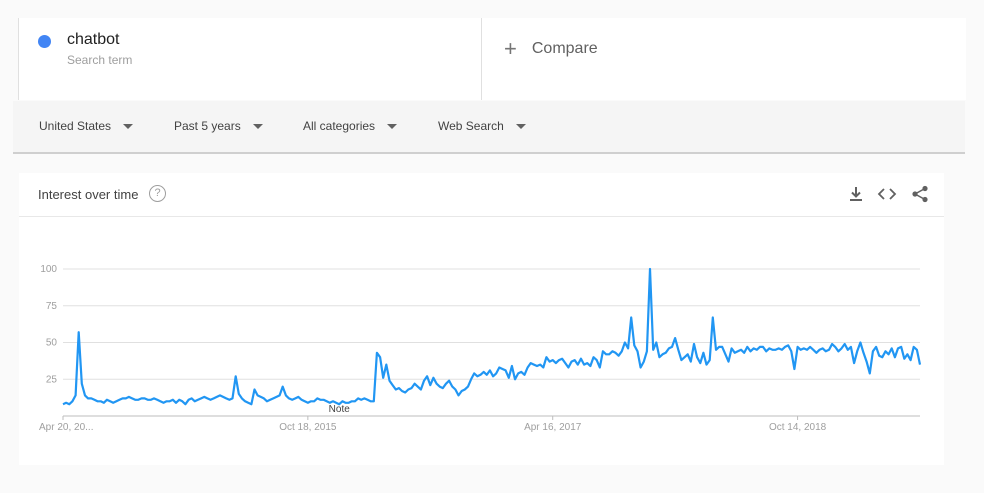 The width and height of the screenshot is (984, 493). Describe the element at coordinates (510, 48) in the screenshot. I see `plus-icon: +` at that location.